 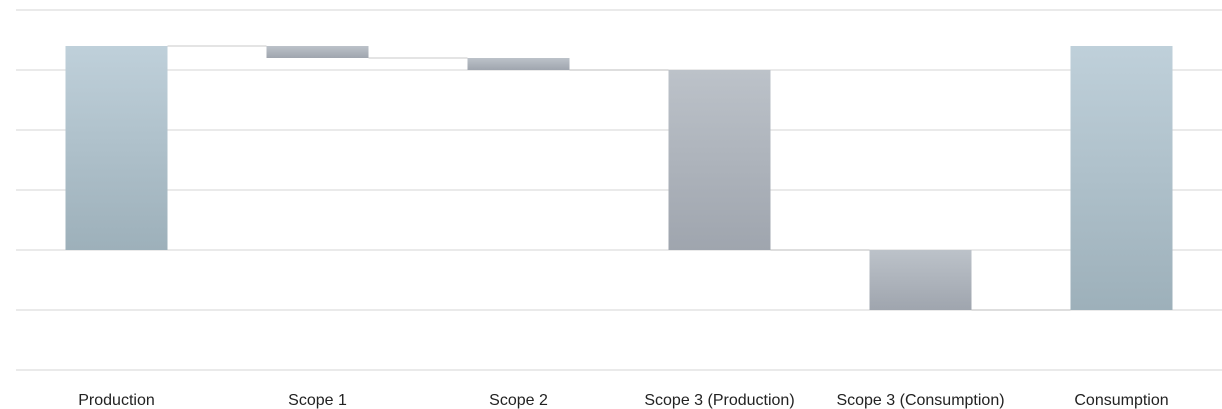 What do you see at coordinates (719, 400) in the screenshot?
I see `x-tick-label: Scope 3 (Production)` at bounding box center [719, 400].